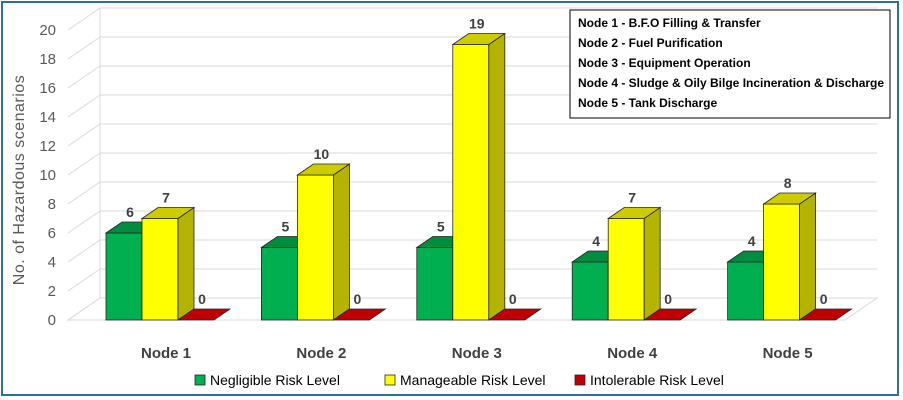 Image resolution: width=903 pixels, height=400 pixels. Describe the element at coordinates (52, 262) in the screenshot. I see `y-tick-label: 4` at that location.